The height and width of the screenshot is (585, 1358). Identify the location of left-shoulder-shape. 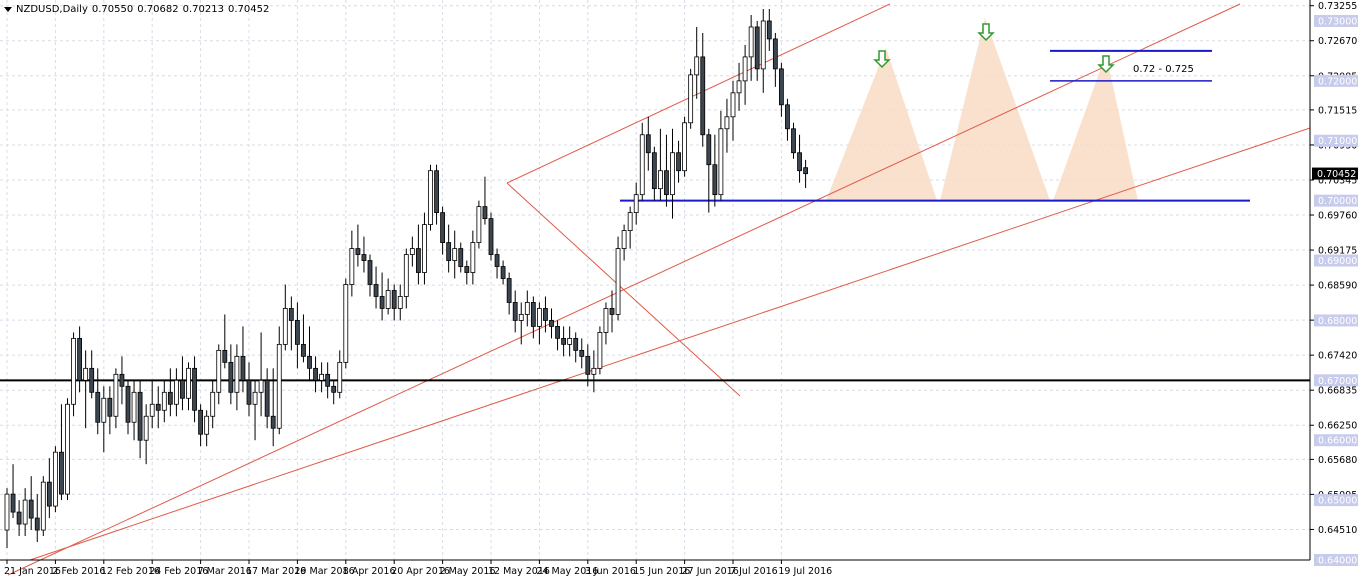
(881, 124).